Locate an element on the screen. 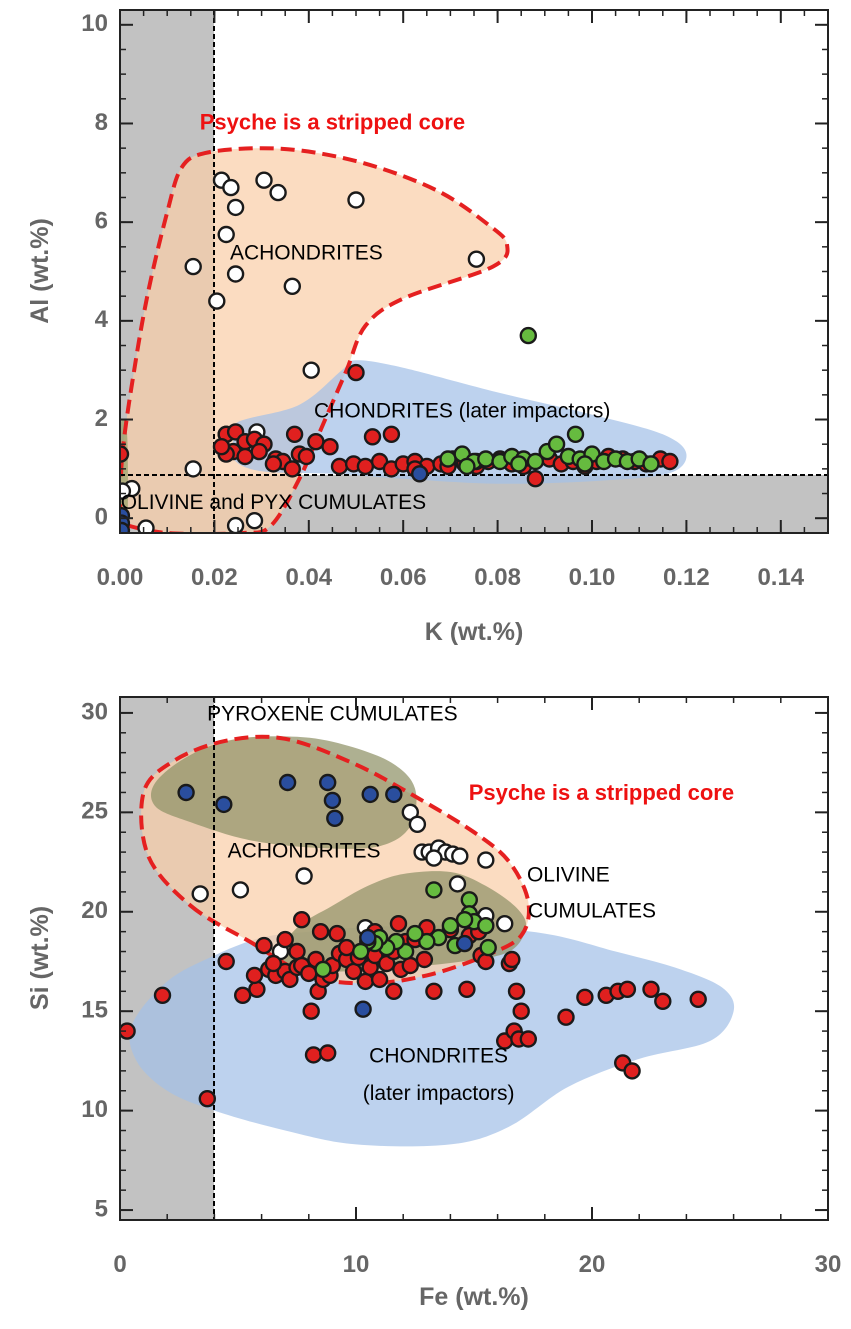 Image resolution: width=851 pixels, height=1329 pixels. x-tick-label: 0.00 is located at coordinates (120, 577).